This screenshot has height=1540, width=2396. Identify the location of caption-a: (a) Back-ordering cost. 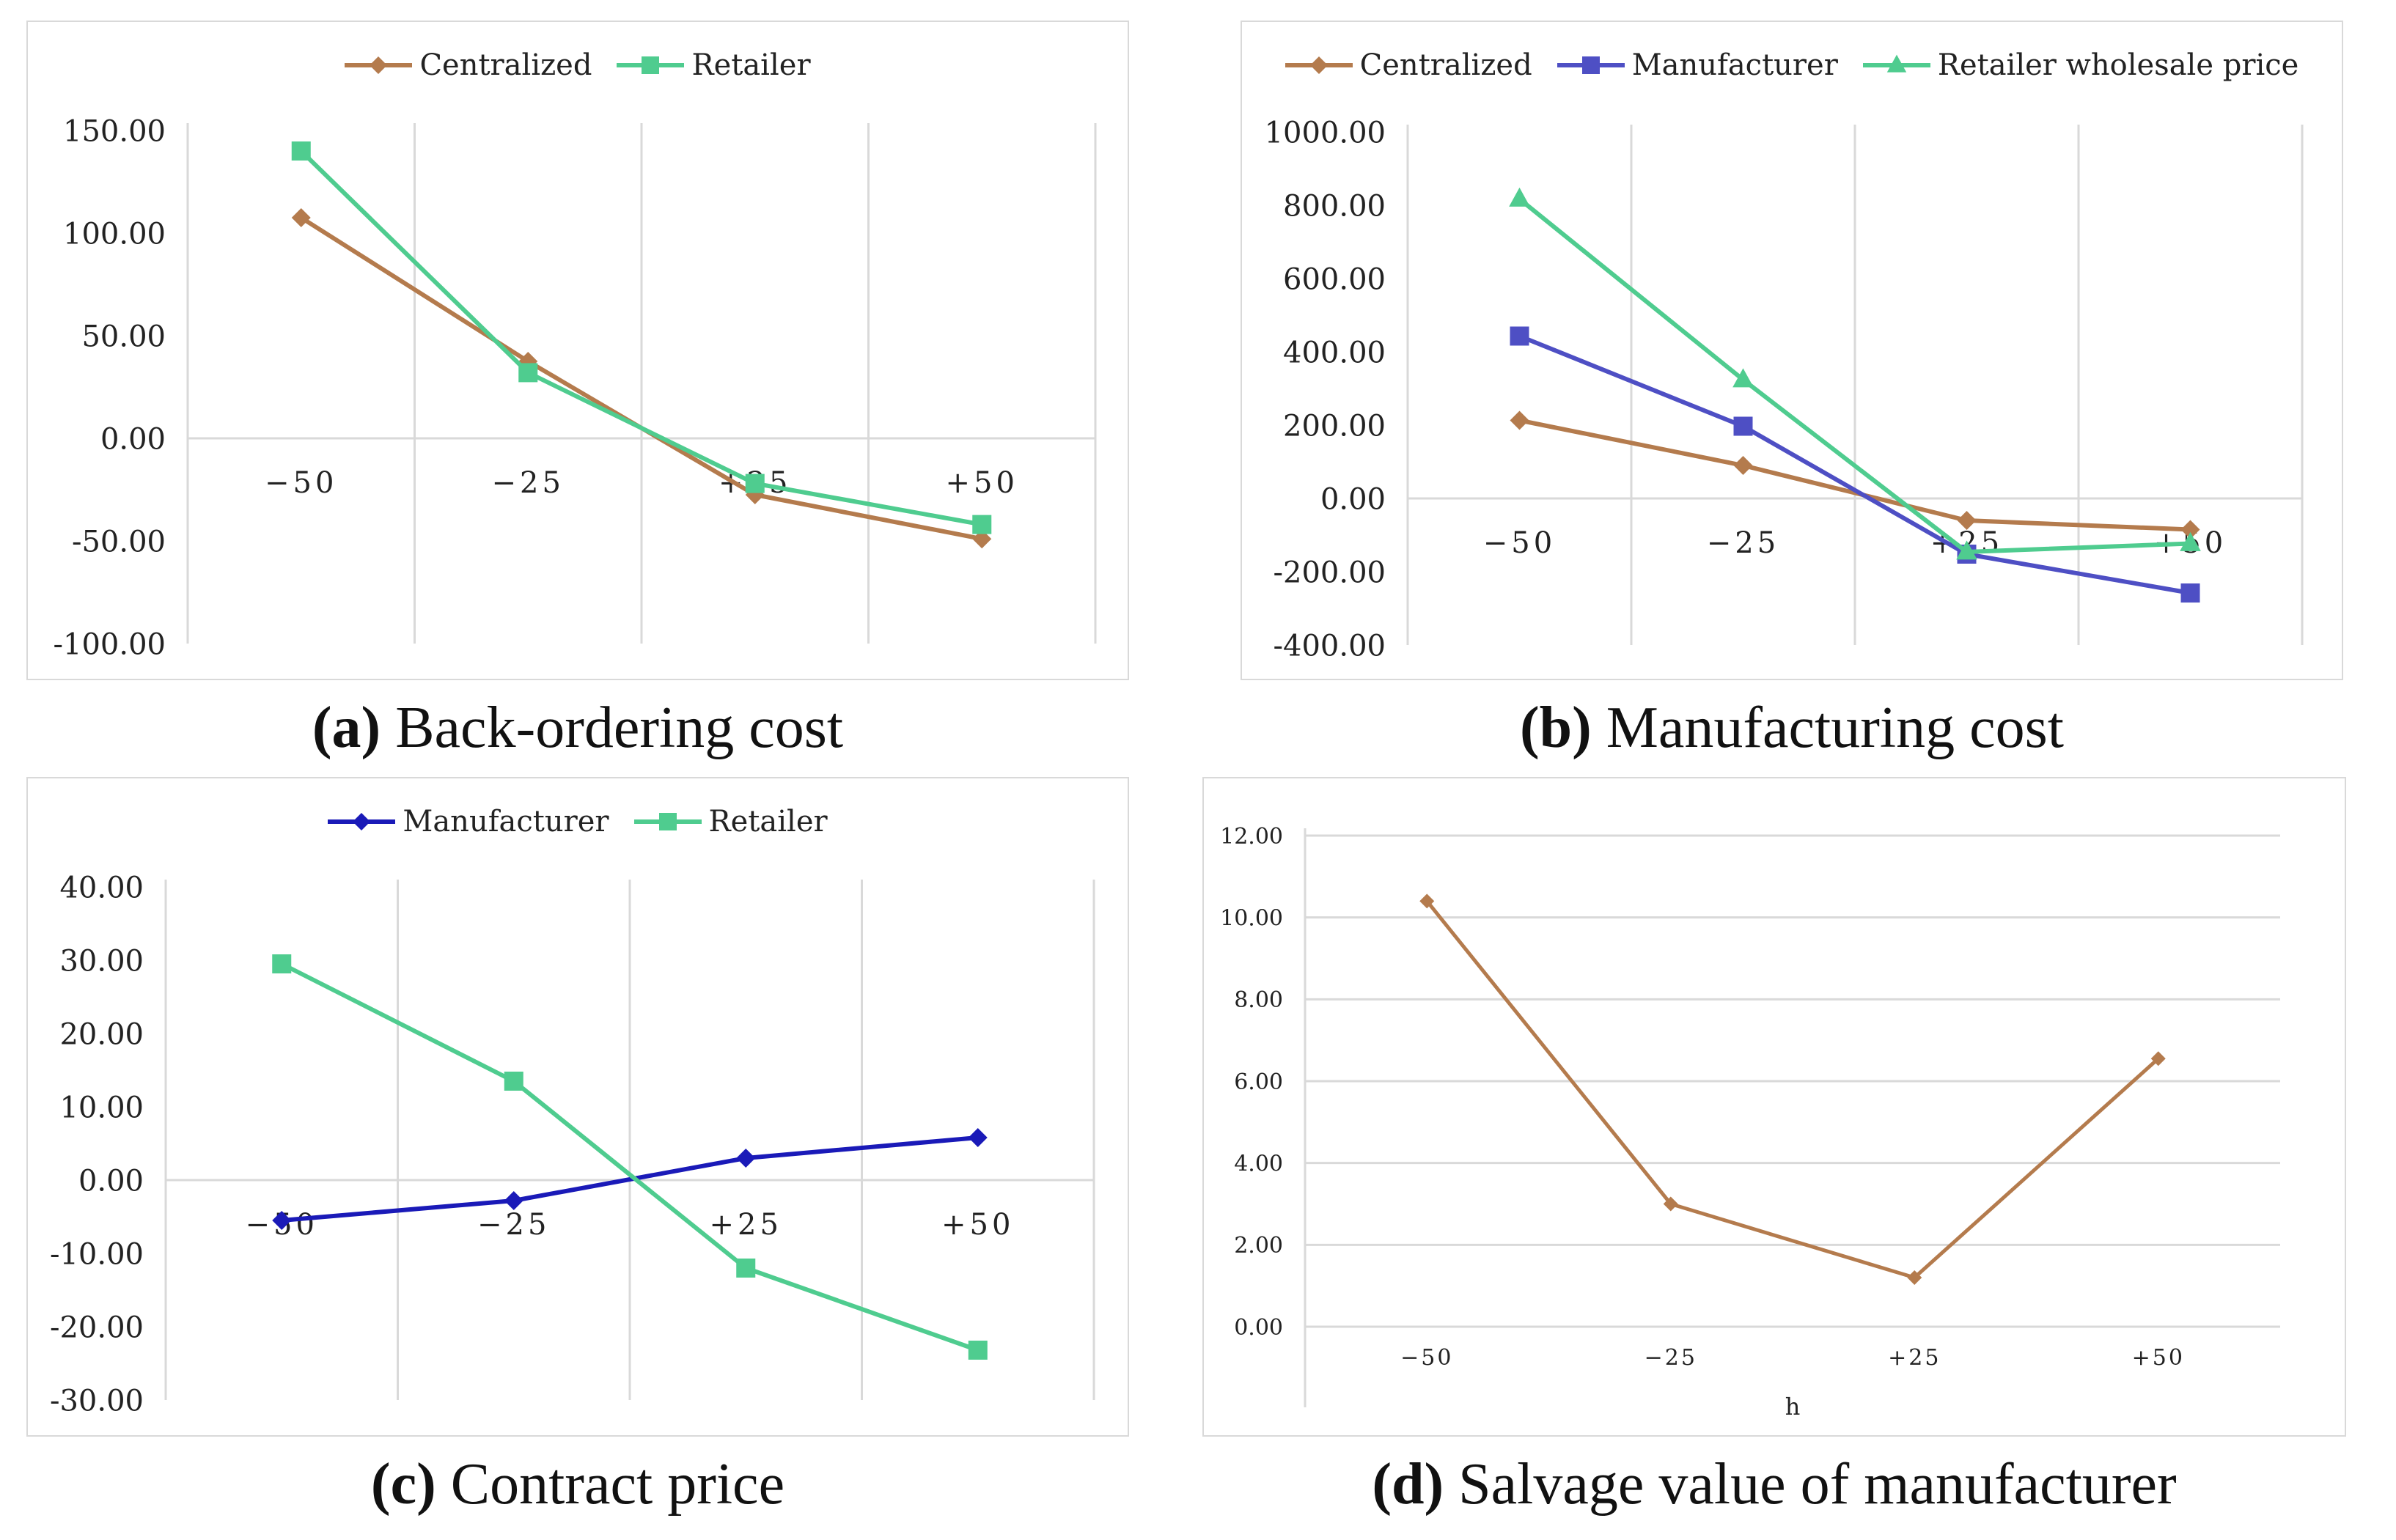
(577, 728).